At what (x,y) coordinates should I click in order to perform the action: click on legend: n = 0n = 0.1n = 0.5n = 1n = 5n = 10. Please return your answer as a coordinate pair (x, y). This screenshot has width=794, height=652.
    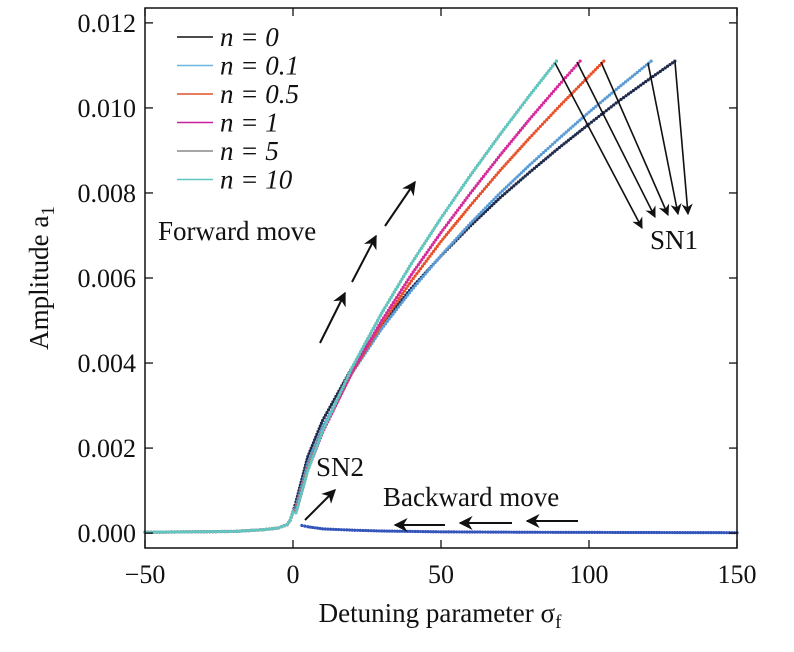
    Looking at the image, I should click on (238, 108).